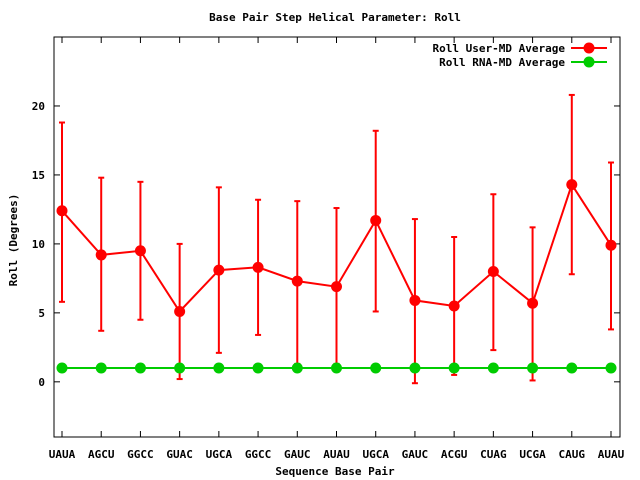  I want to click on legend-label: Roll RNA-MD Average, so click(502, 62).